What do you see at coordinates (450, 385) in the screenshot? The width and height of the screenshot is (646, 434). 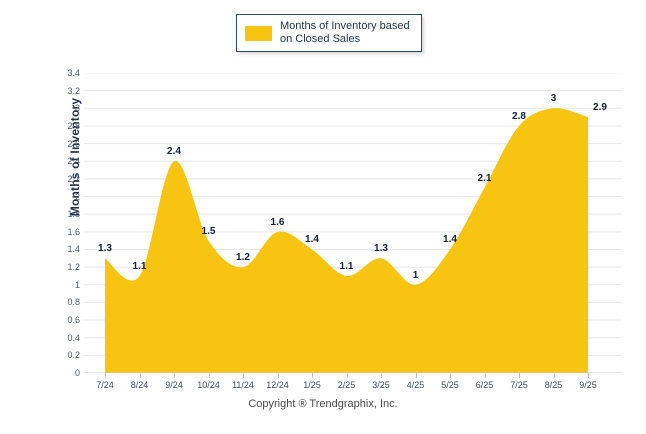 I see `x-axis-tick-label: 5/25` at bounding box center [450, 385].